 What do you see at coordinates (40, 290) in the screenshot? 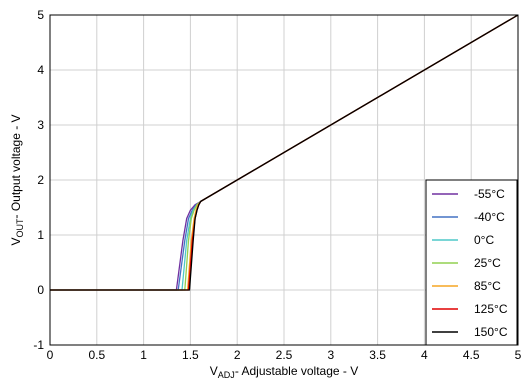
I see `y-tick-label: 0` at bounding box center [40, 290].